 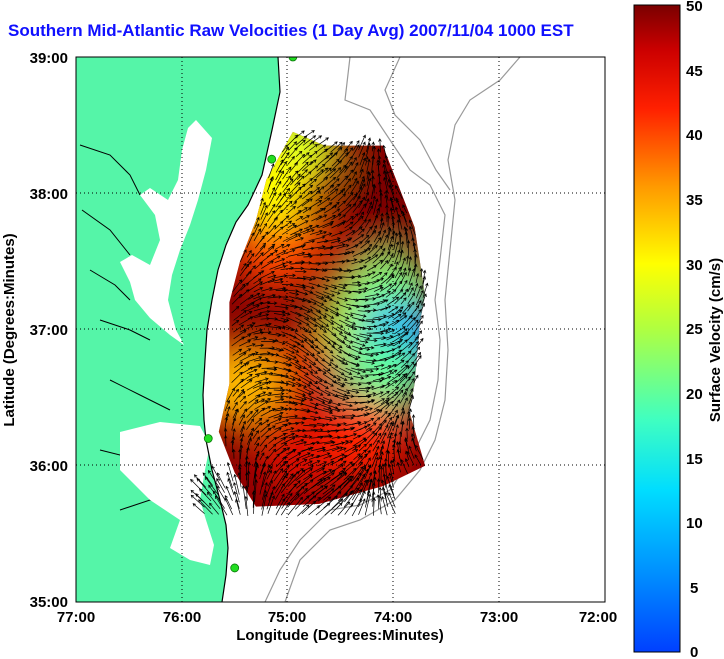 What do you see at coordinates (694, 588) in the screenshot?
I see `colorbar-tick-label: 5` at bounding box center [694, 588].